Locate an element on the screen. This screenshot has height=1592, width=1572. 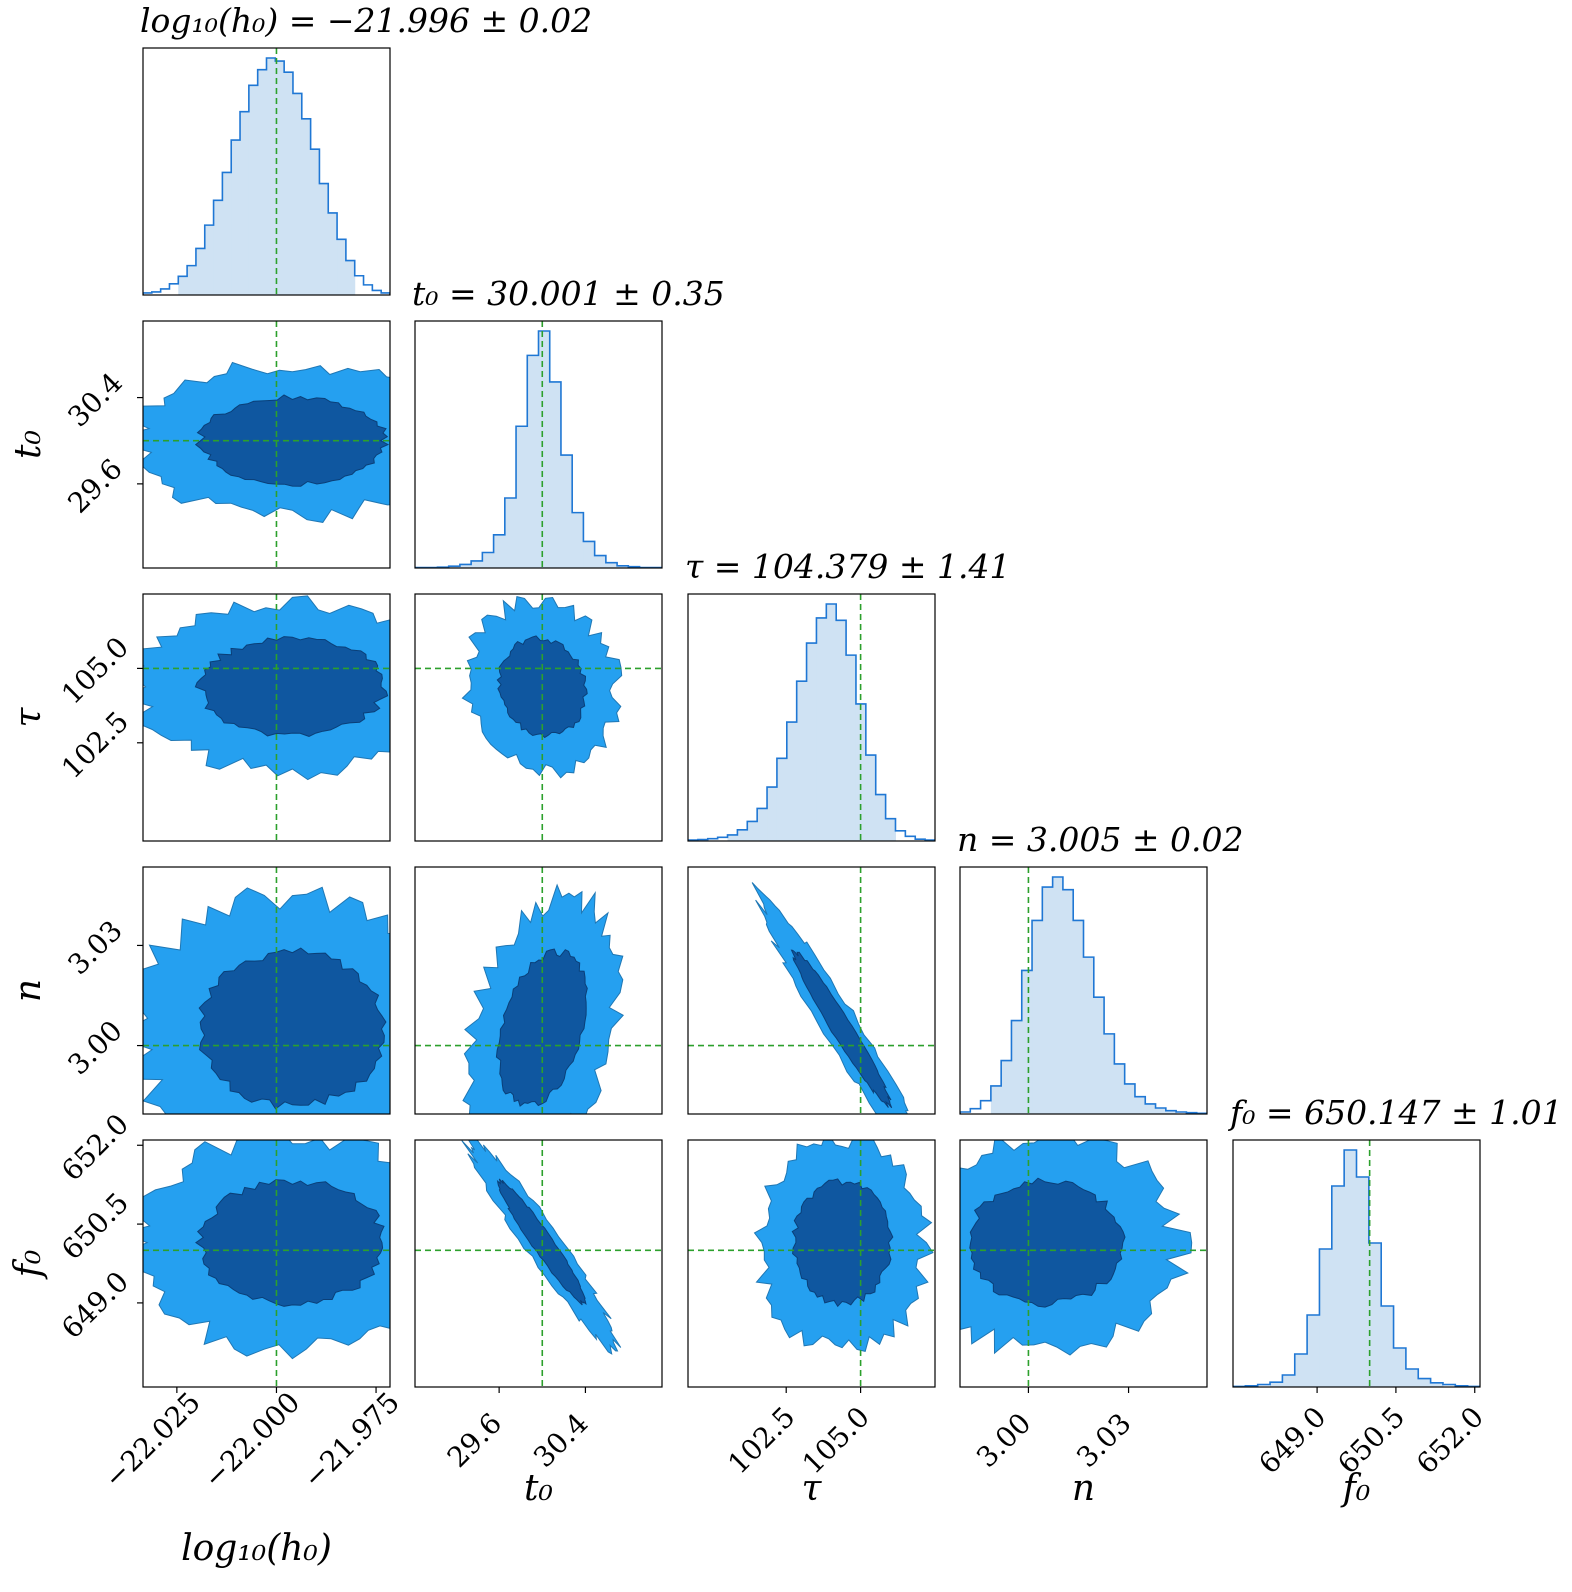
y-tick-label-tau: 105.0 is located at coordinates (95, 670).